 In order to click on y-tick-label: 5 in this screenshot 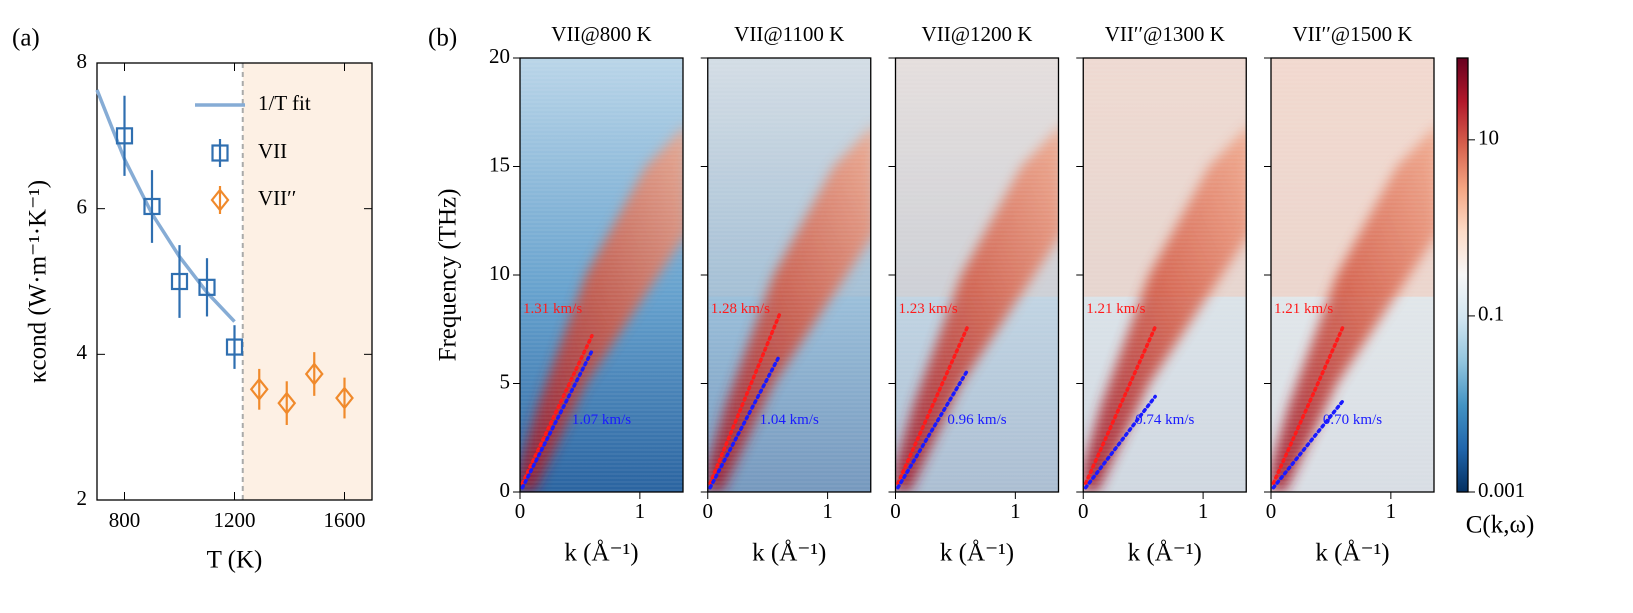, I will do `click(505, 381)`.